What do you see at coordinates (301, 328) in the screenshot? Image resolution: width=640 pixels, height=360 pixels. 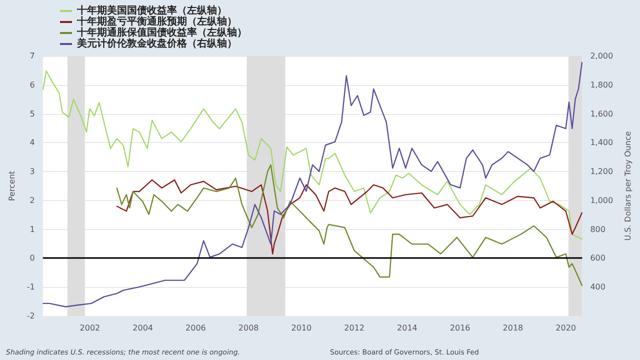 I see `x-tick-label: 2010` at bounding box center [301, 328].